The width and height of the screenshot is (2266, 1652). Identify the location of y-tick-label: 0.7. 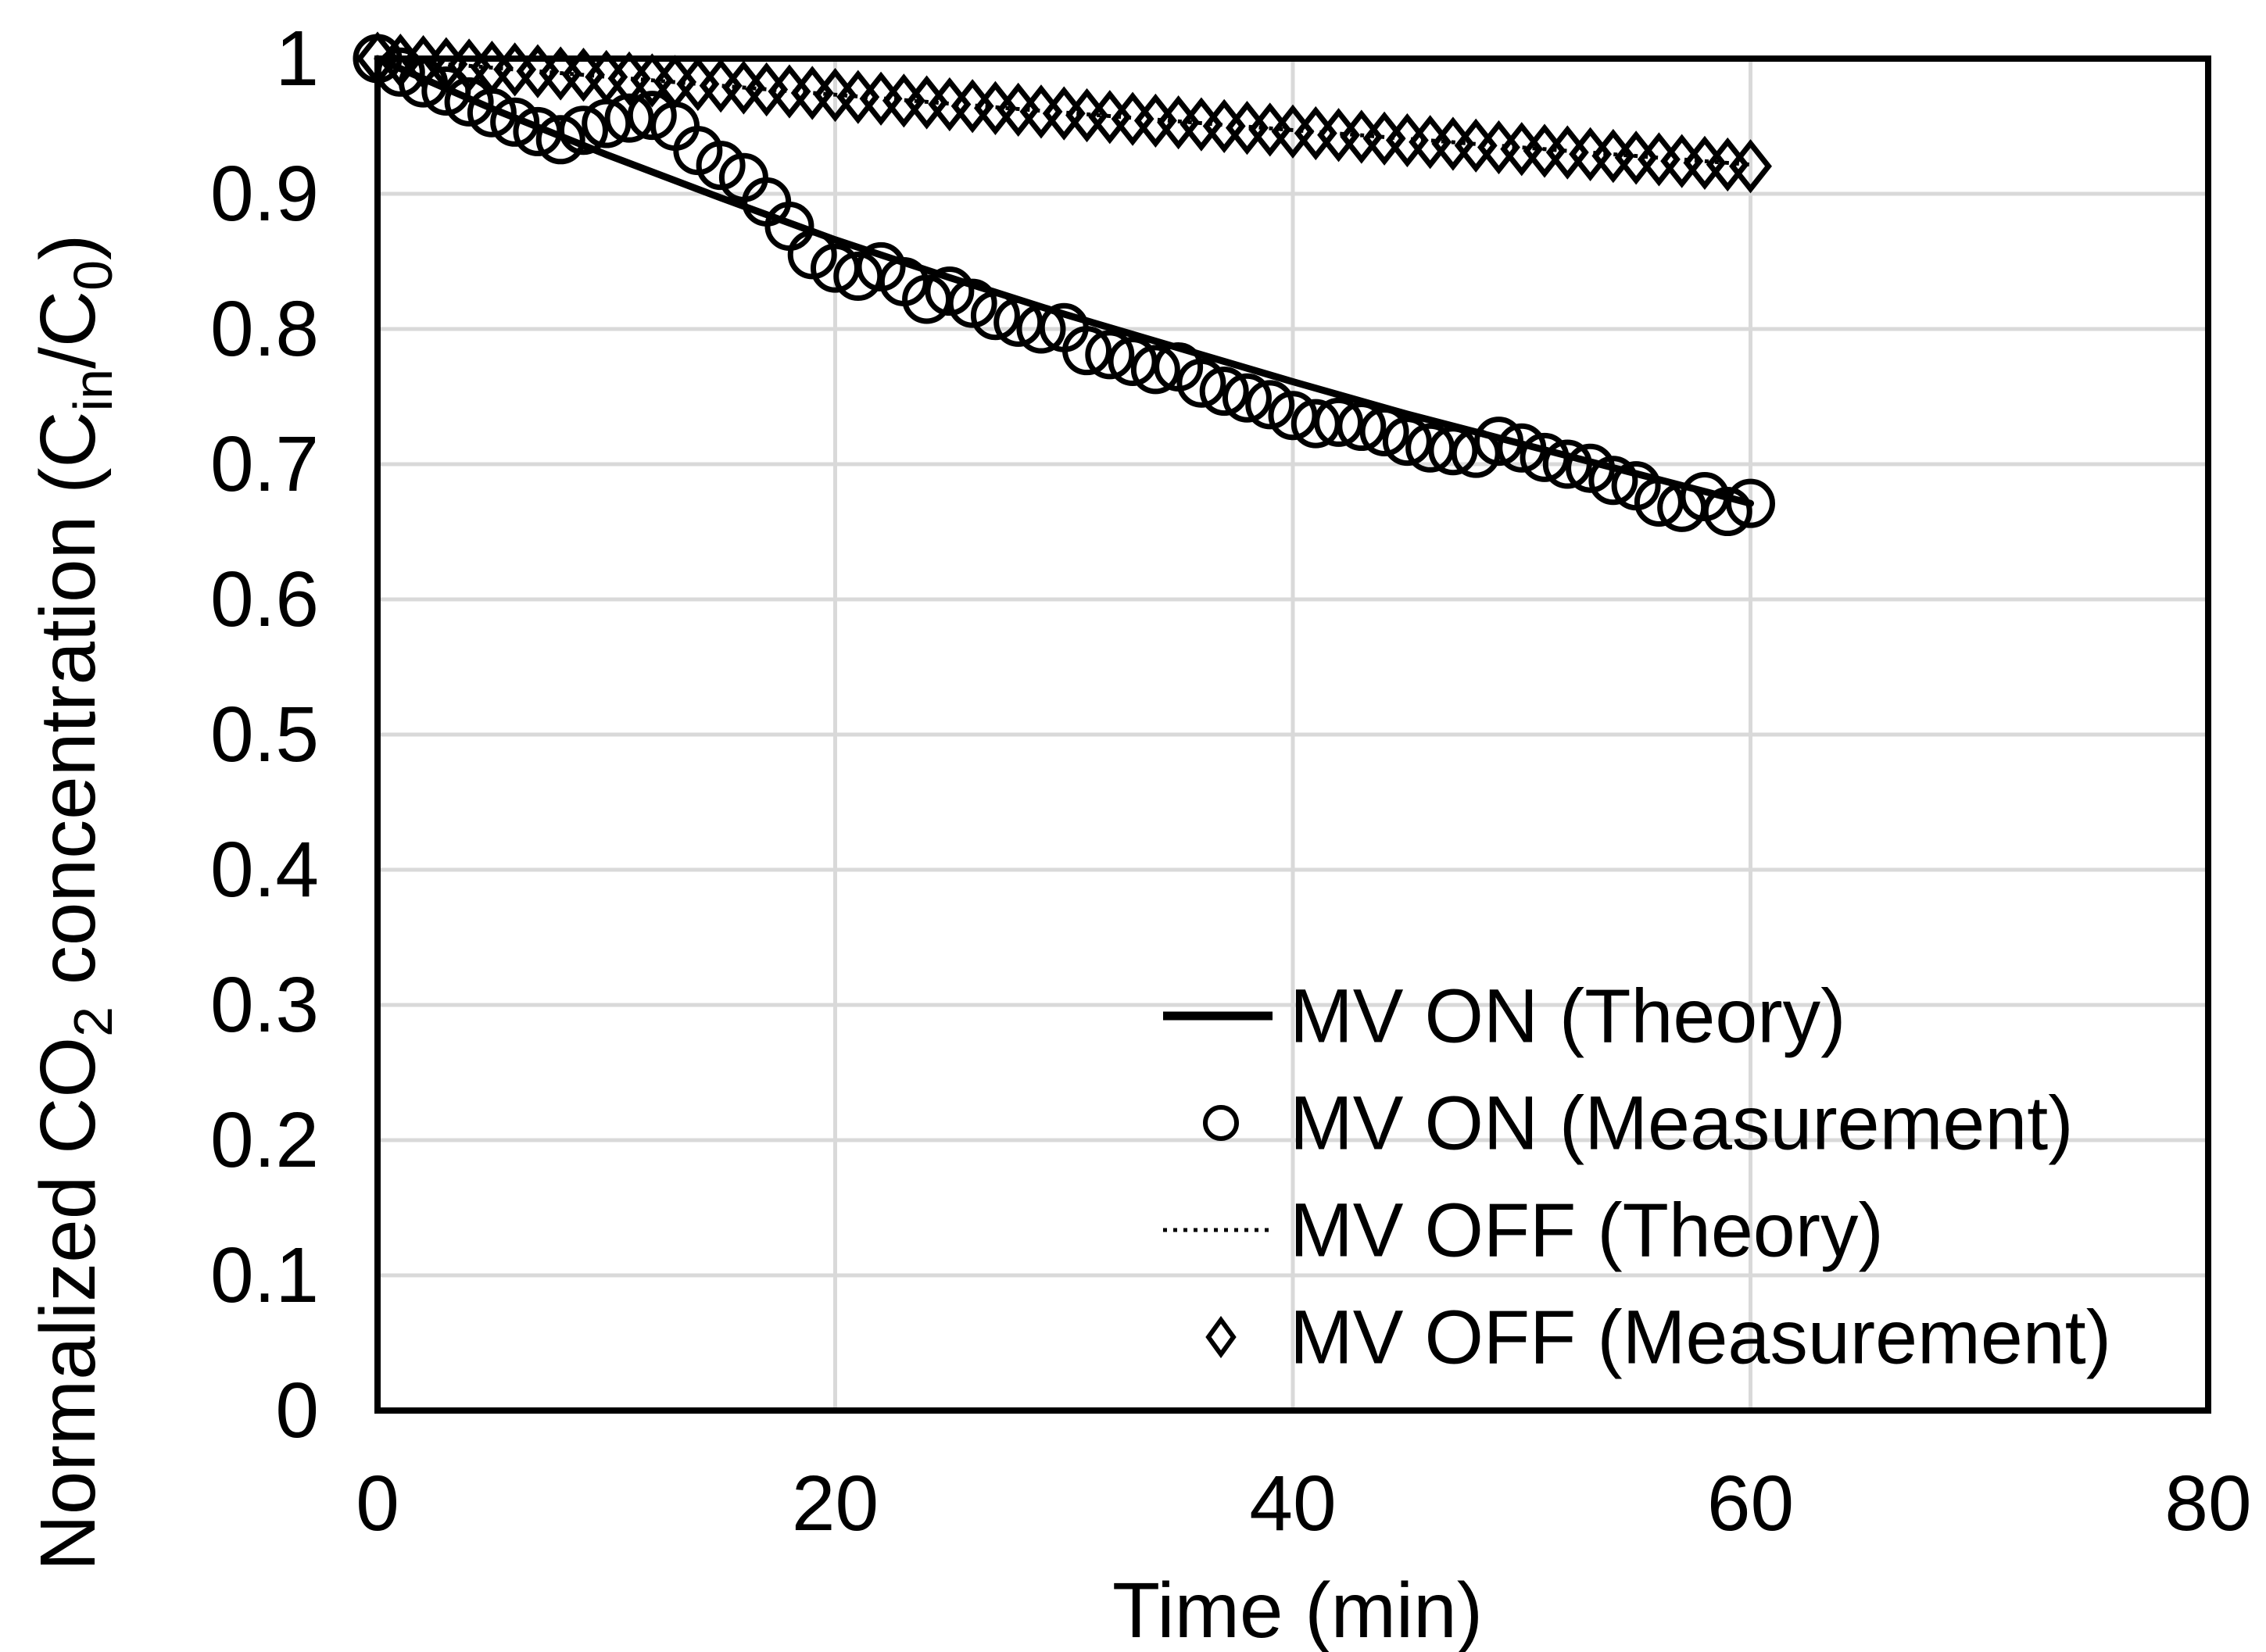
(264, 464).